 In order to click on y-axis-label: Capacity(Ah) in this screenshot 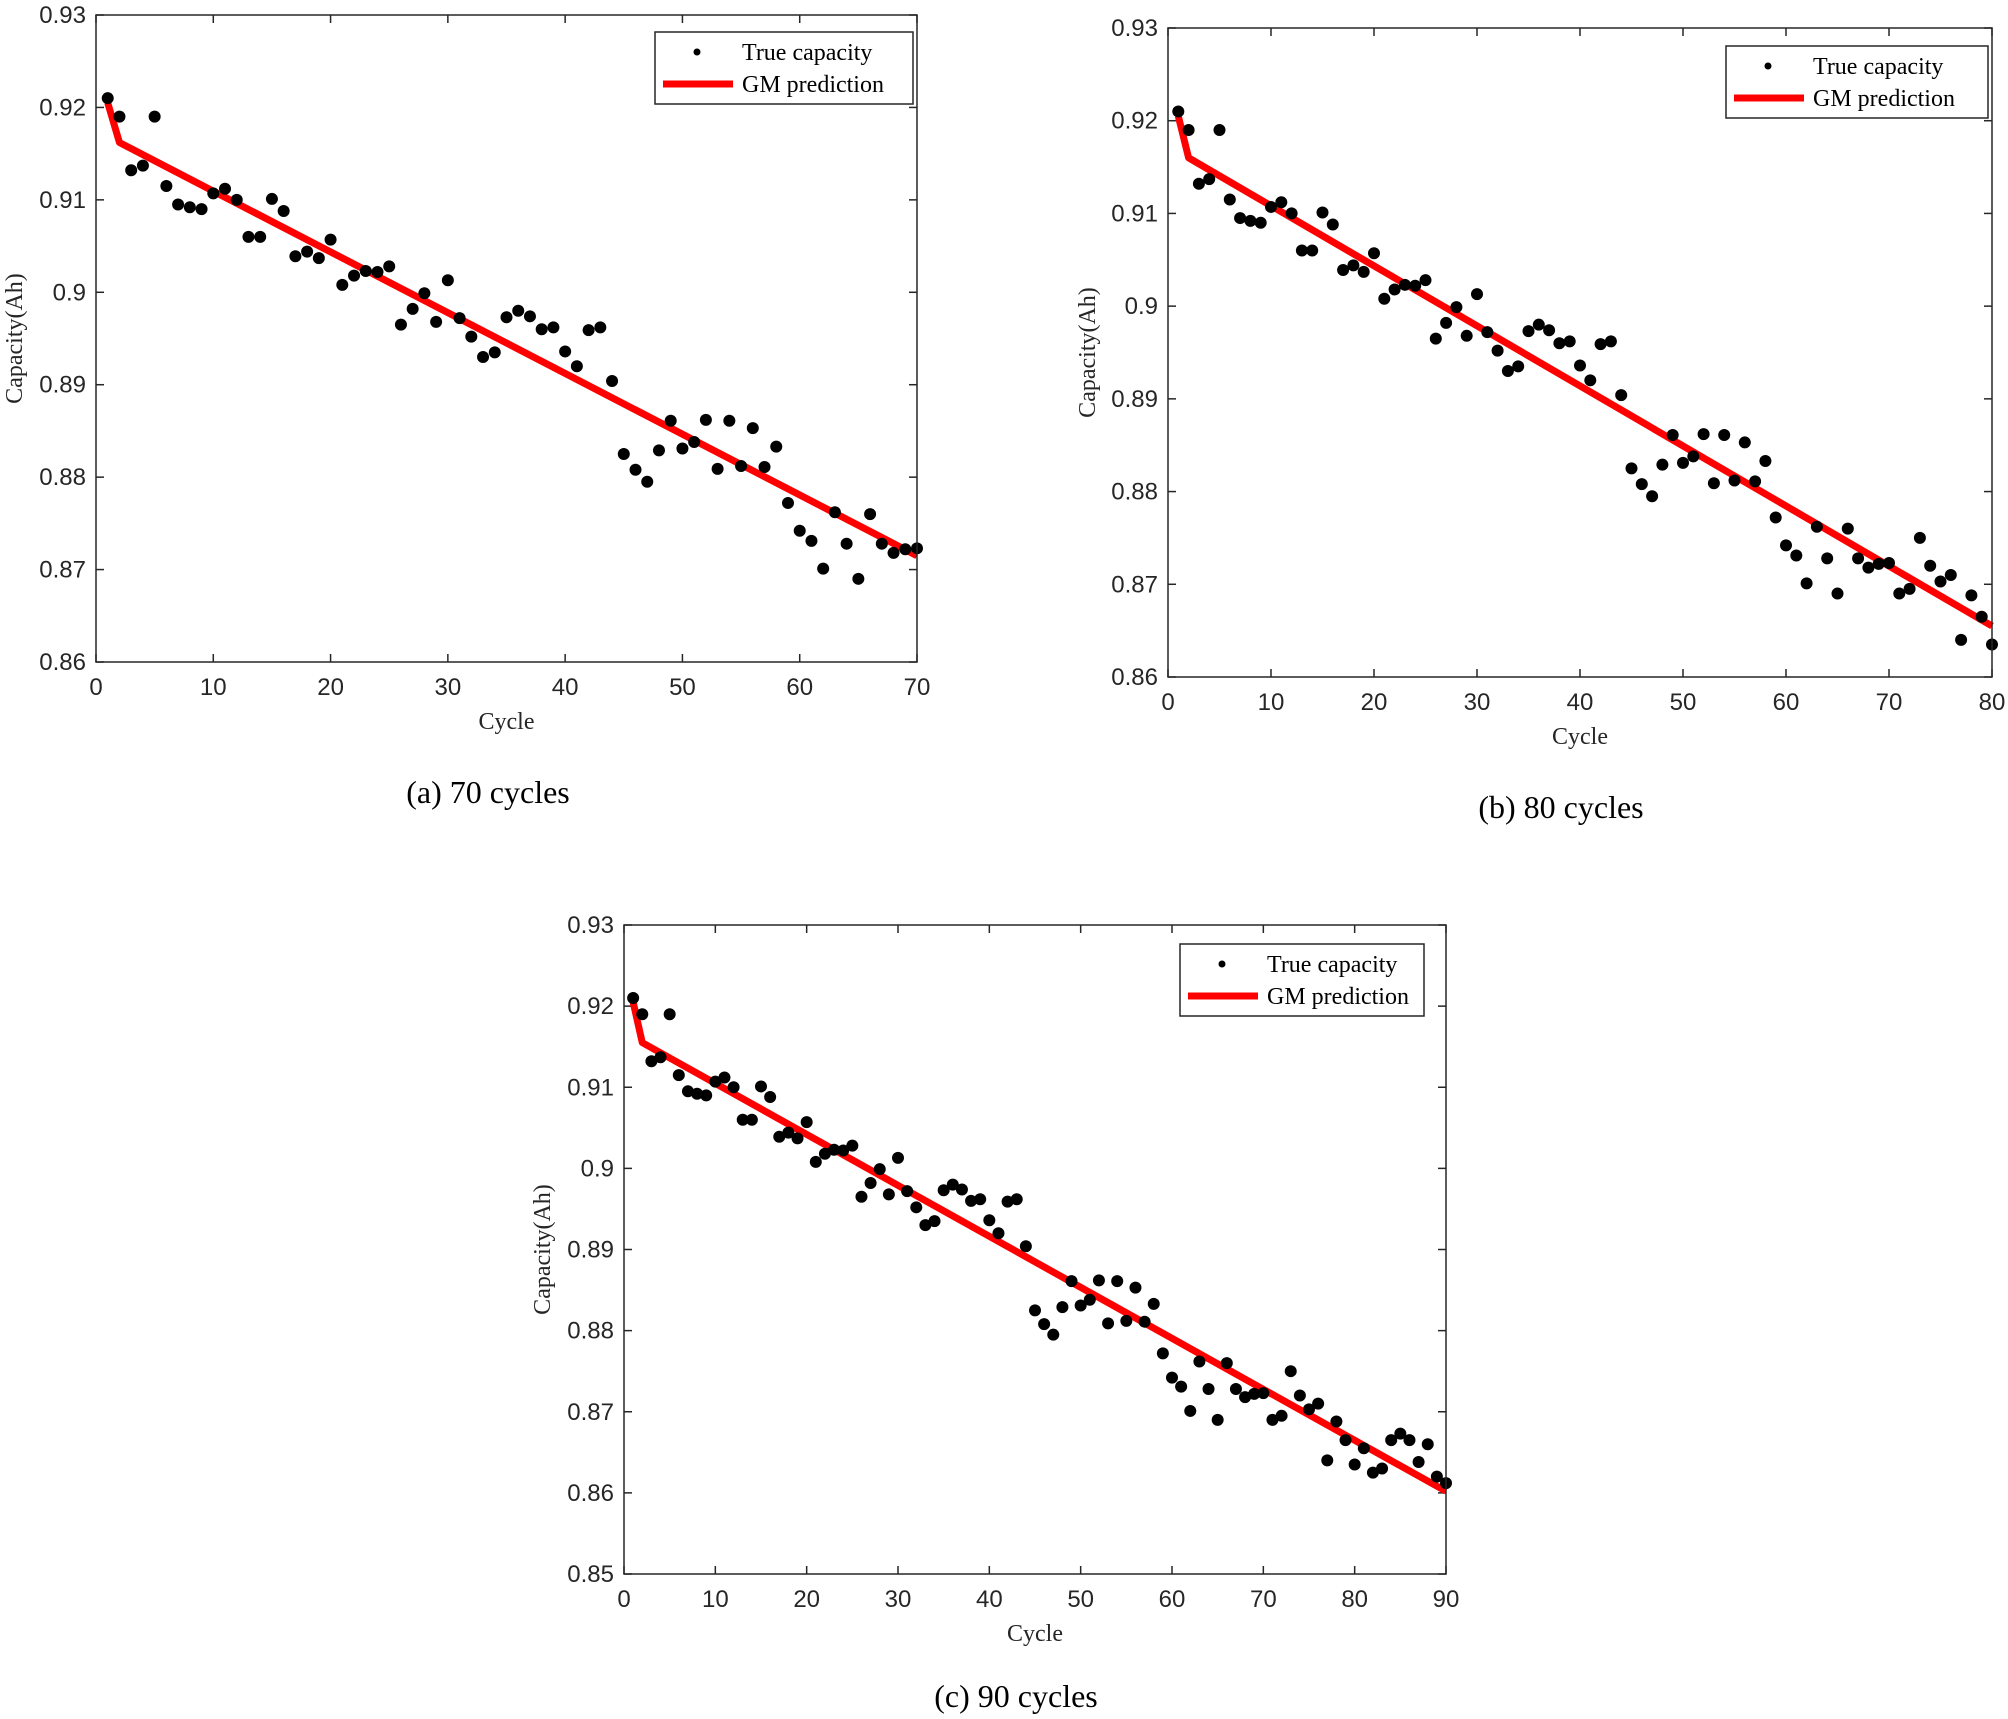, I will do `click(15, 338)`.